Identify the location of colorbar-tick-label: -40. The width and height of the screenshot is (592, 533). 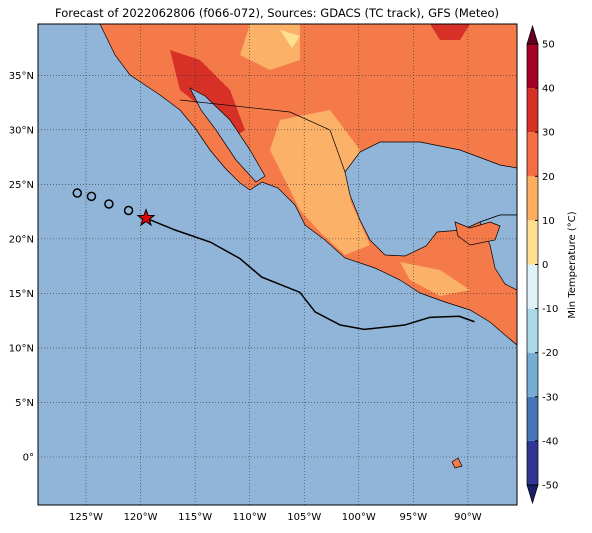
(550, 441).